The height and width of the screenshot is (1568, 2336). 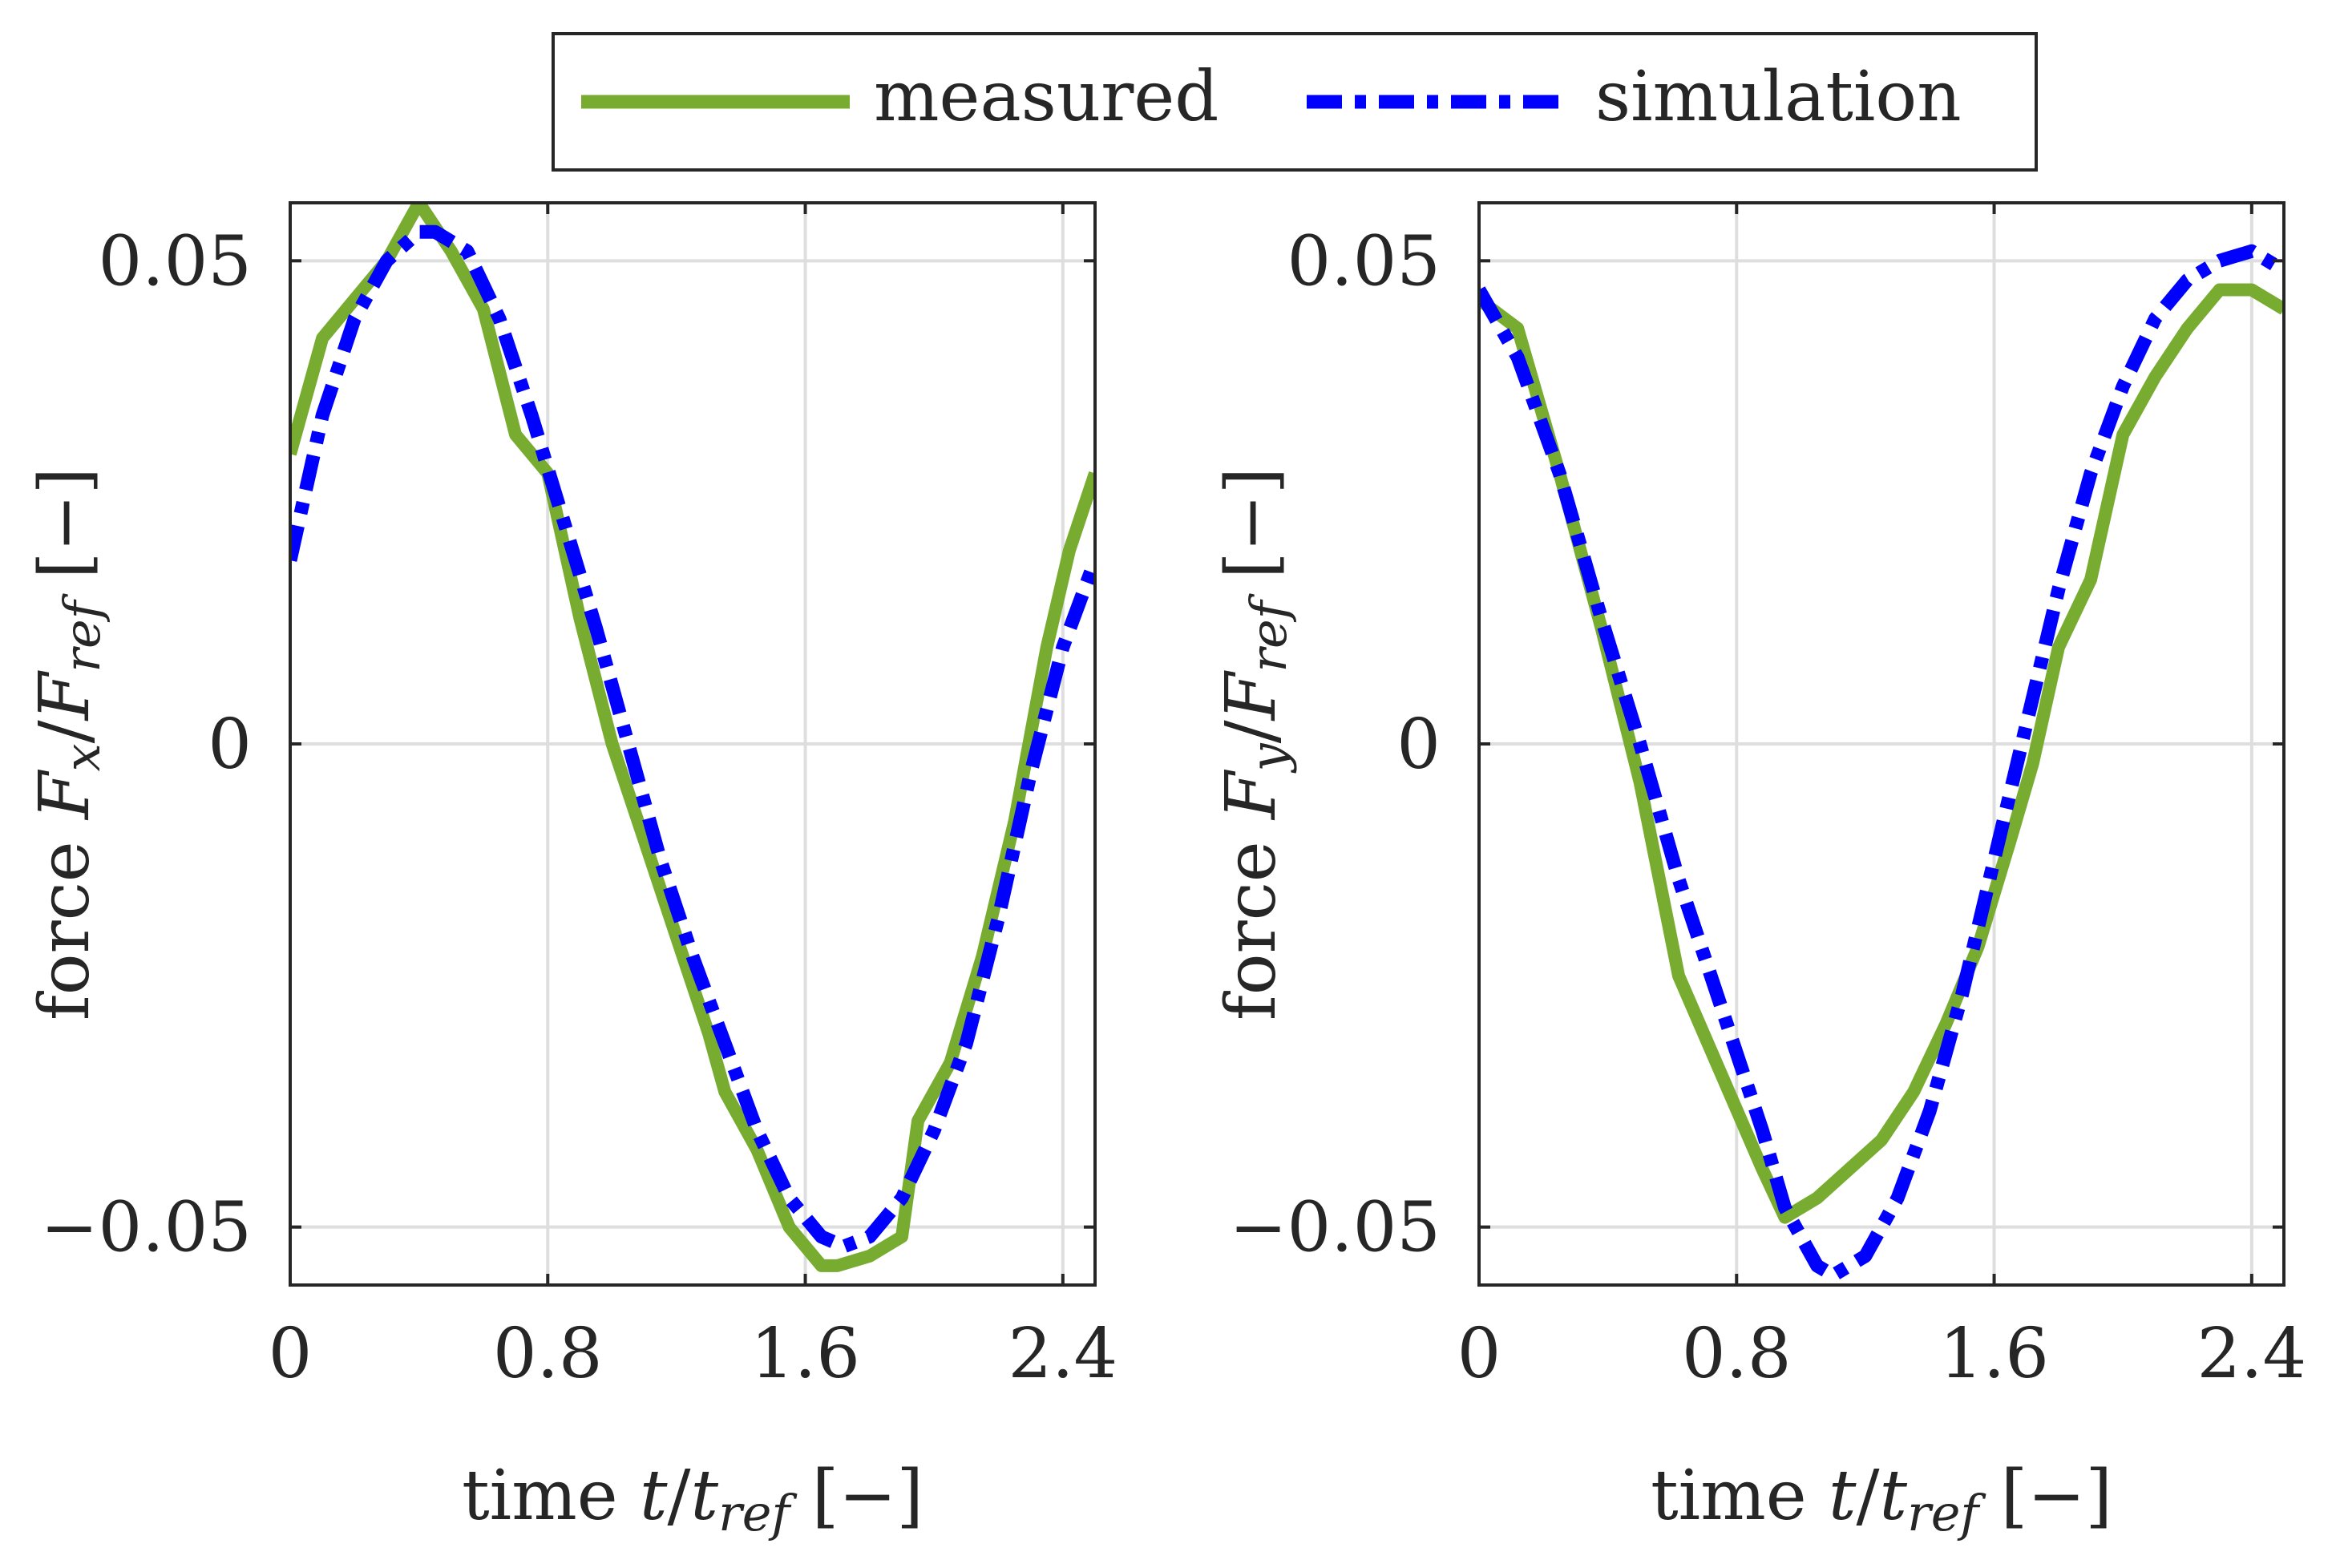 I want to click on legend-label-measured: measured, so click(x=1046, y=97).